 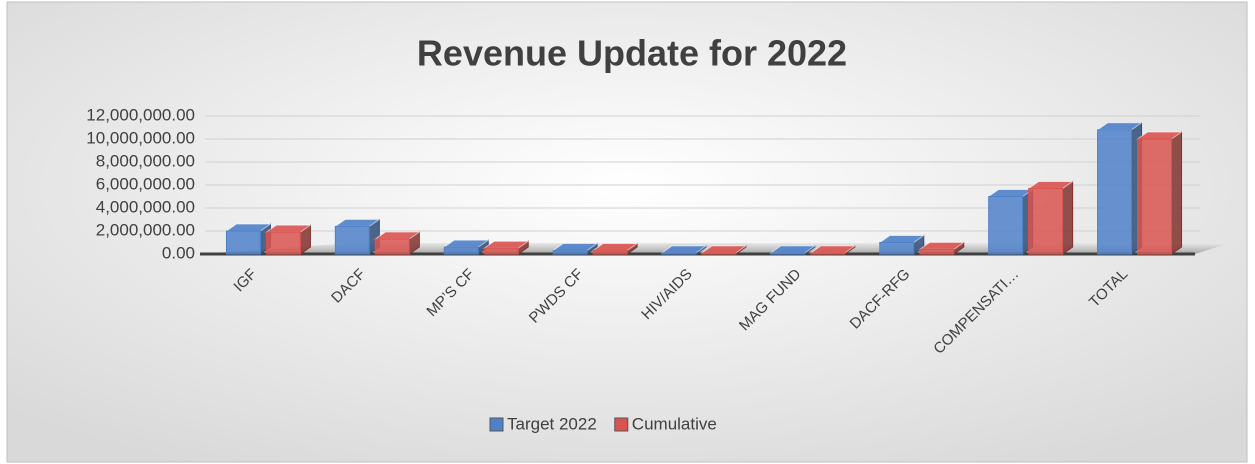 I want to click on legend-label: Cumulative, so click(x=674, y=423).